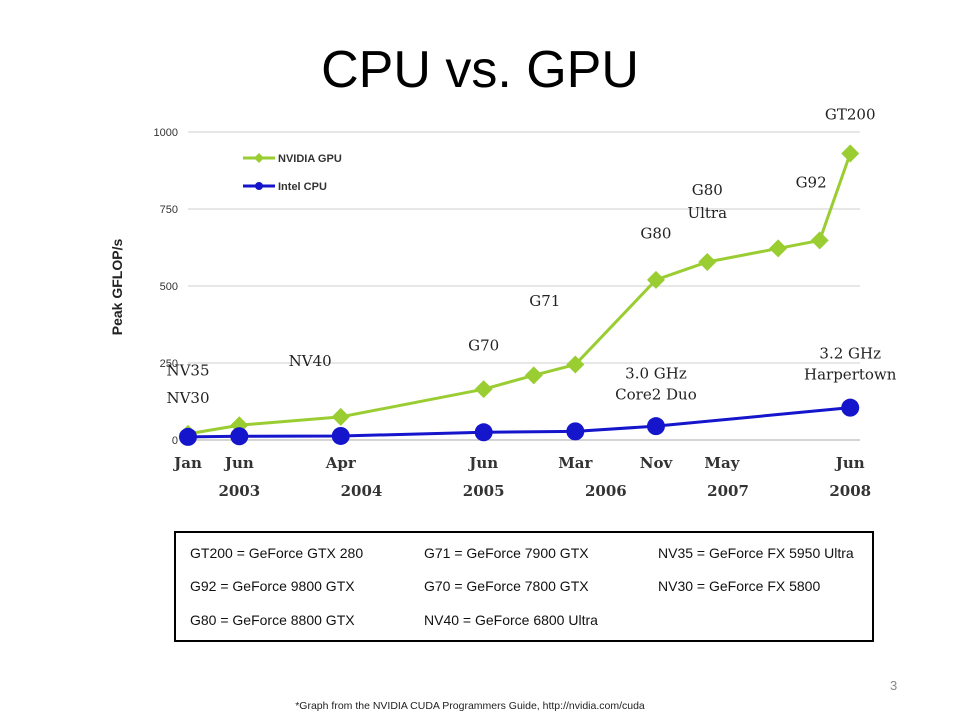 The width and height of the screenshot is (960, 720). I want to click on x-year-label: 2004, so click(362, 491).